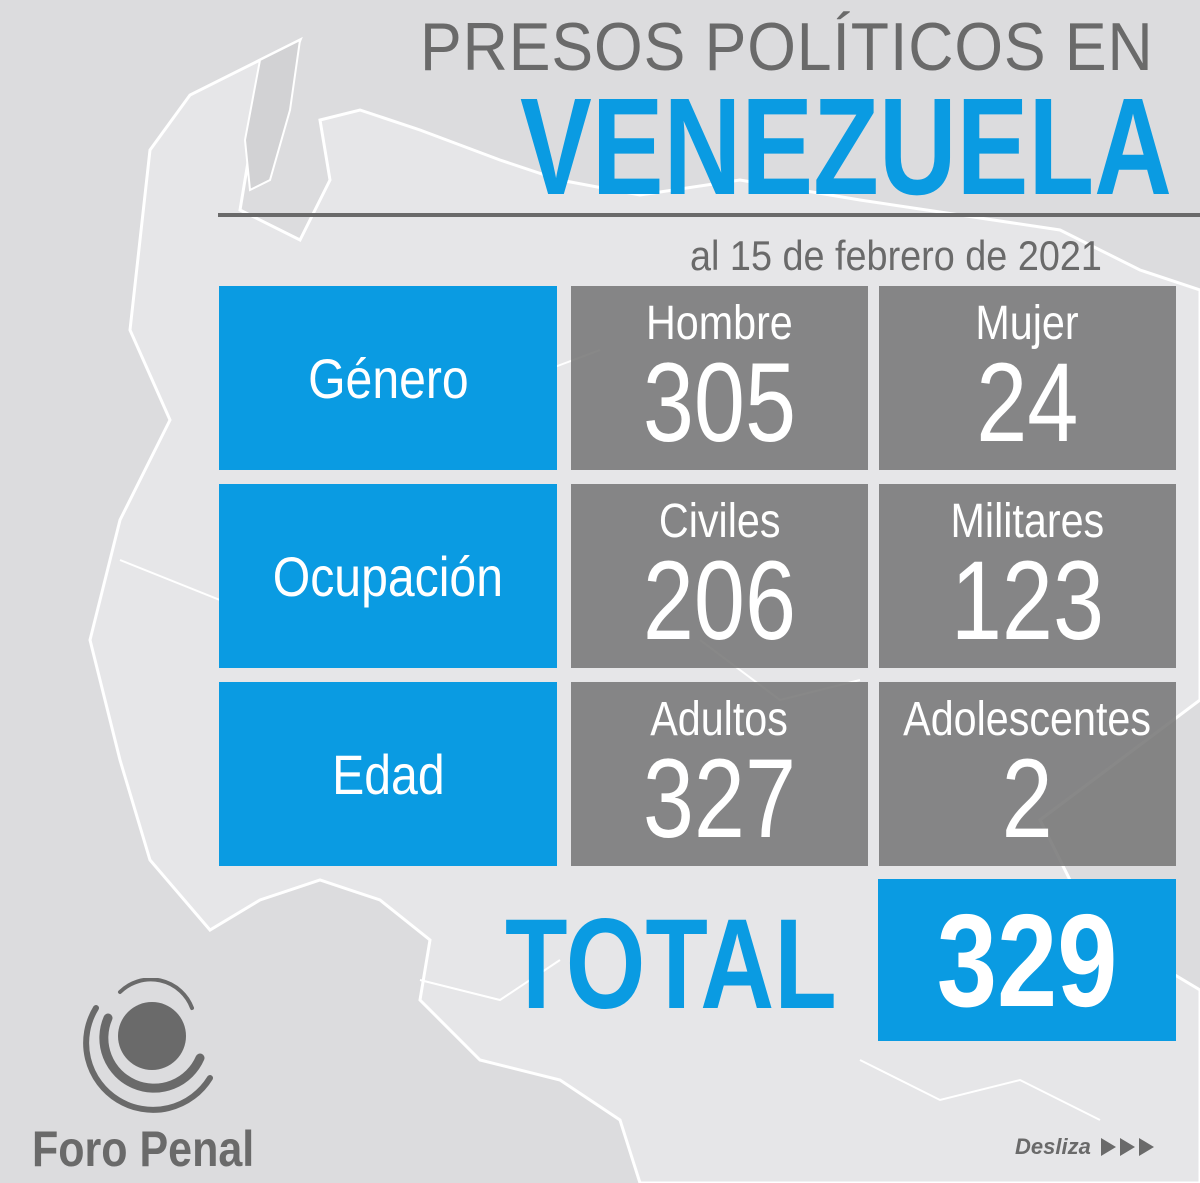  I want to click on date-subtitle: al 15 de febrero de 2021, so click(896, 255).